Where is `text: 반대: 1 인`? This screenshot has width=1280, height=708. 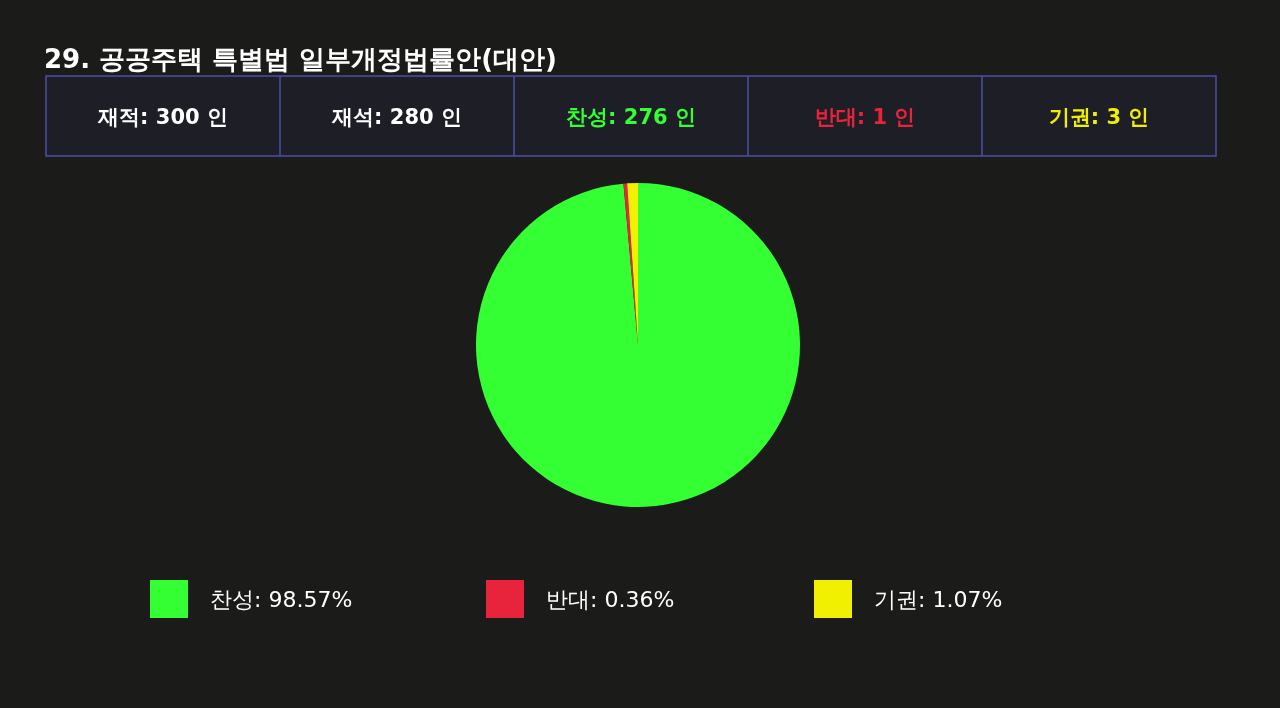 text: 반대: 1 인 is located at coordinates (865, 117).